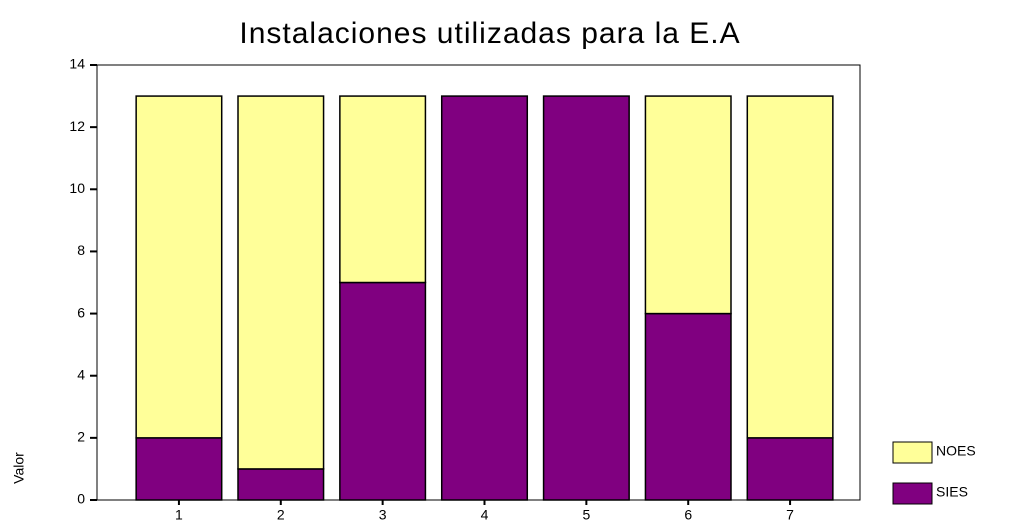 The height and width of the screenshot is (525, 1019). Describe the element at coordinates (790, 515) in the screenshot. I see `x-tick-label: 7` at that location.